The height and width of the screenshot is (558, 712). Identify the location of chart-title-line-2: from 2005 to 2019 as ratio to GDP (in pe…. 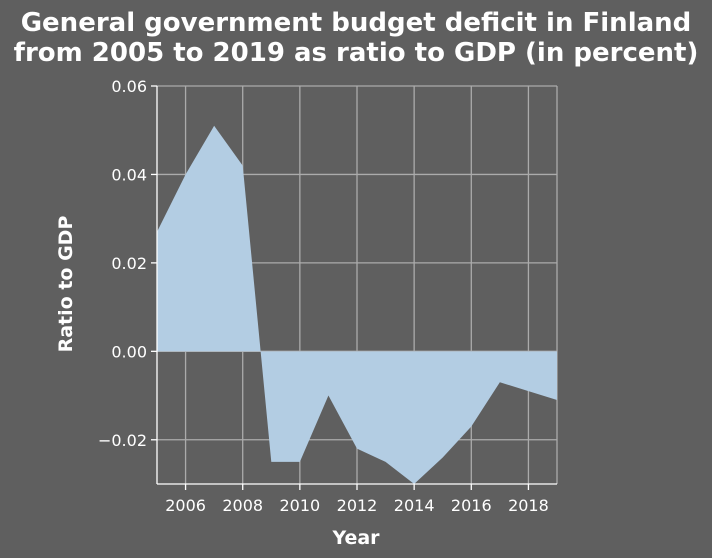
(356, 53).